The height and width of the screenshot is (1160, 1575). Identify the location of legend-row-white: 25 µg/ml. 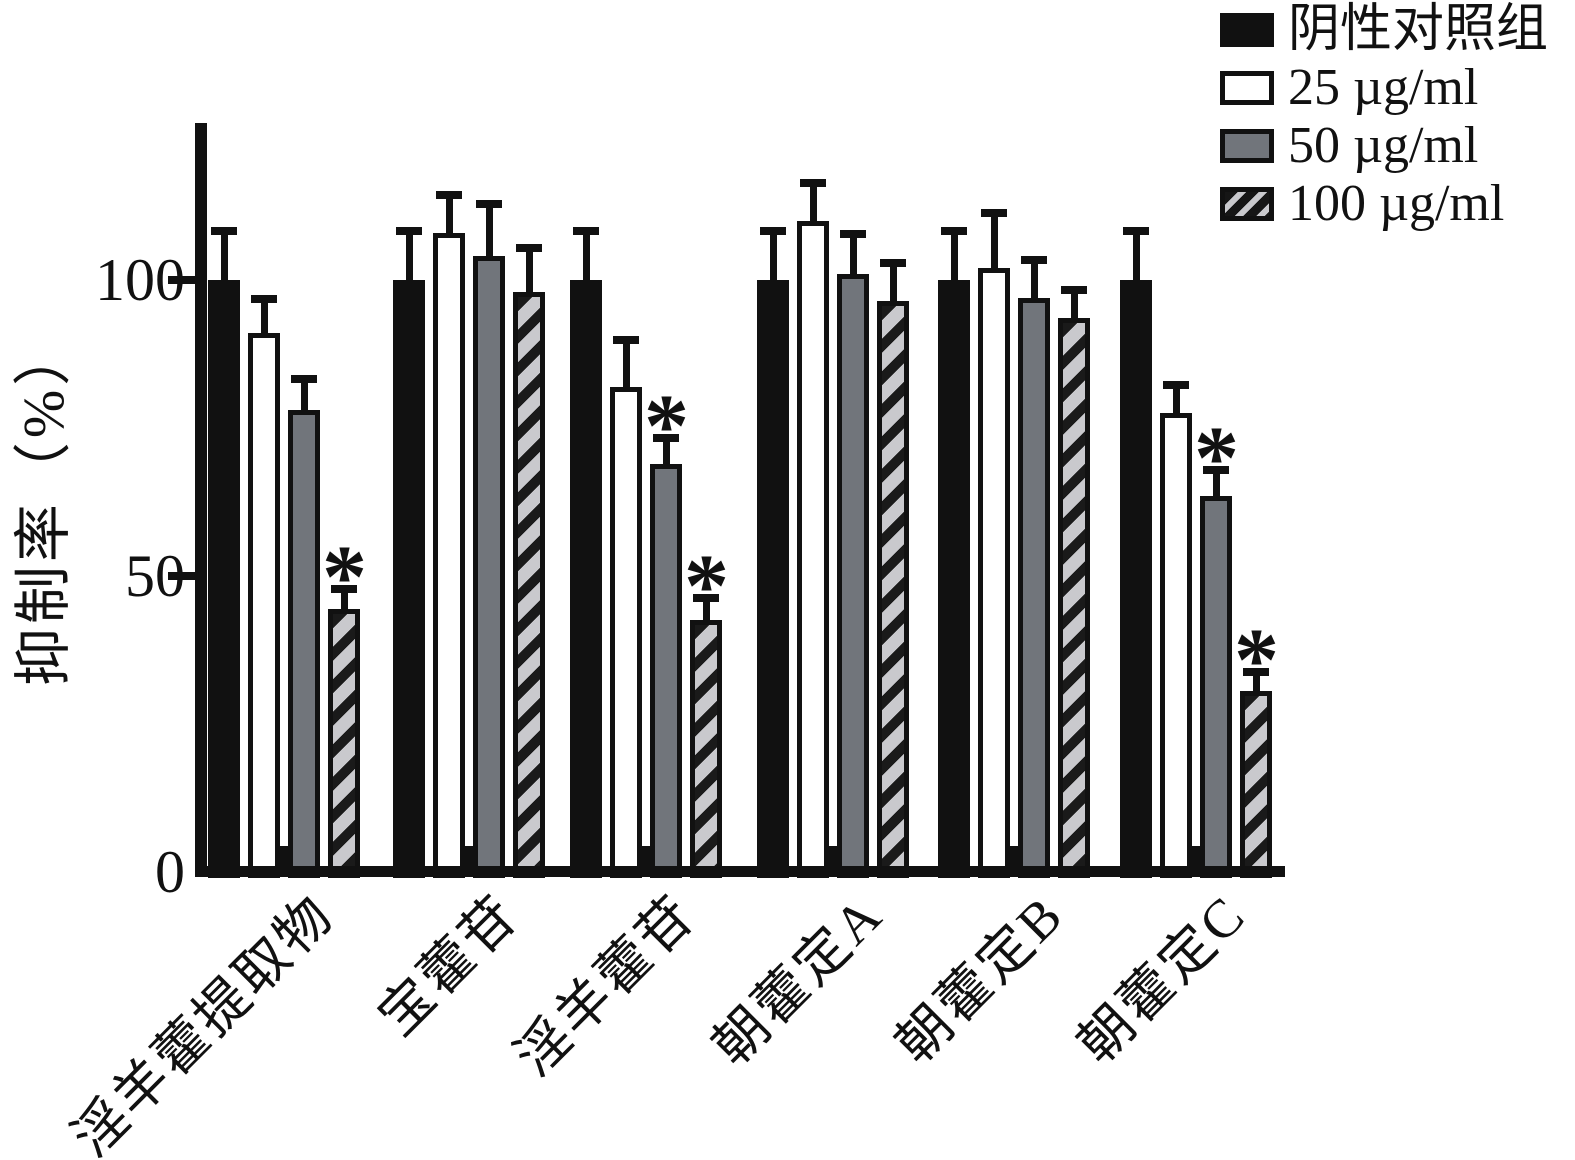
(1384, 88).